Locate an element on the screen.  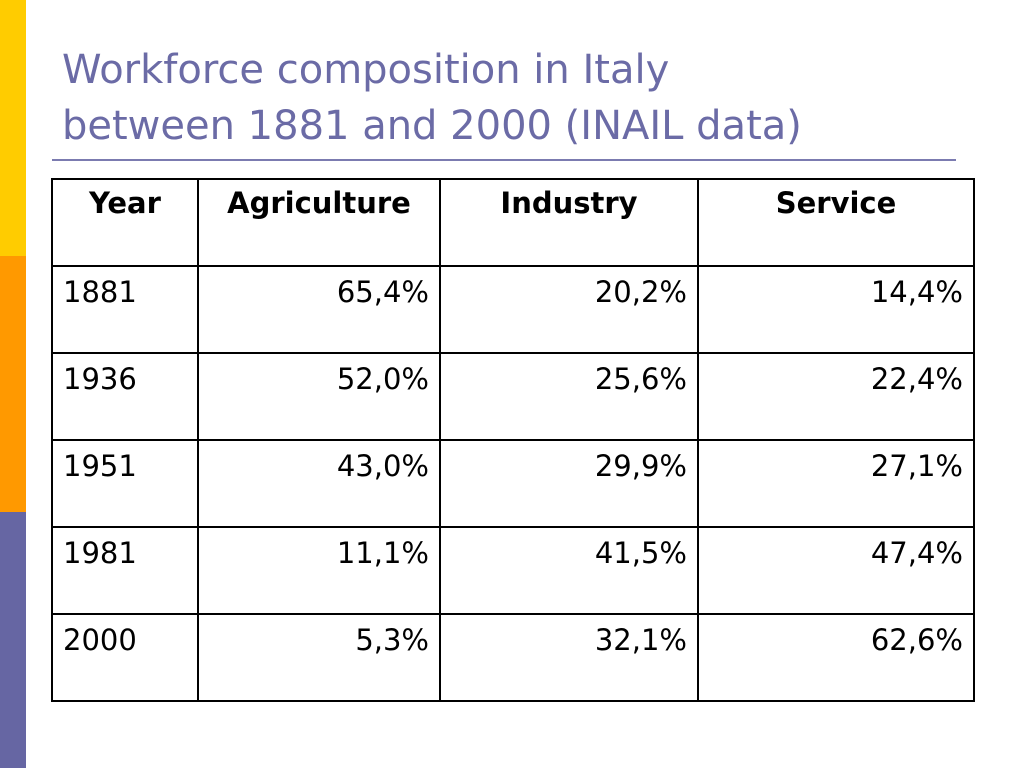
cell-agriculture: 11,1% is located at coordinates (319, 570).